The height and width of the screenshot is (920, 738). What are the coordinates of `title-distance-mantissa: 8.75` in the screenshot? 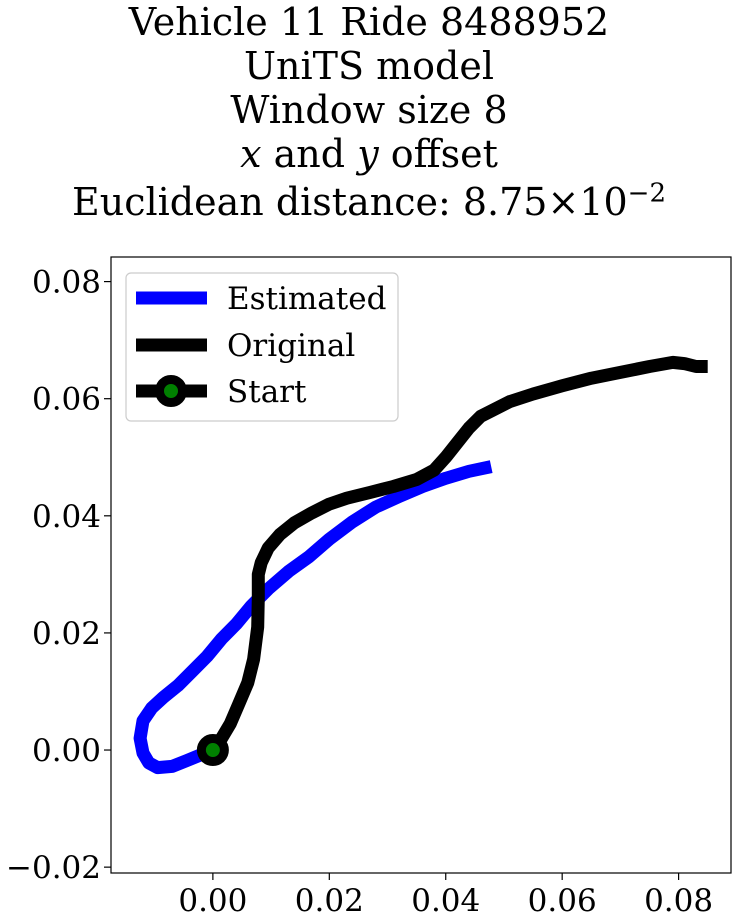 It's located at (505, 202).